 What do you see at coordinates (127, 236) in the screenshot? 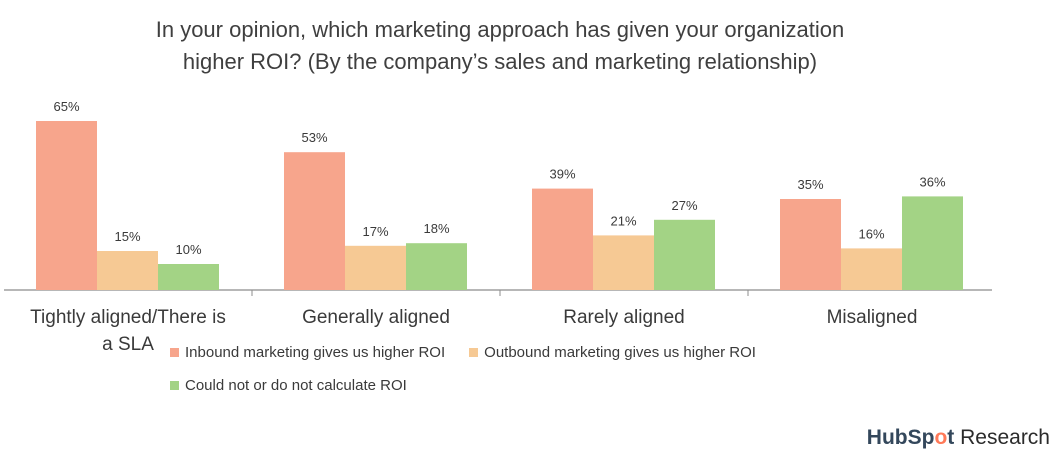
I see `bar-value-label: 15%` at bounding box center [127, 236].